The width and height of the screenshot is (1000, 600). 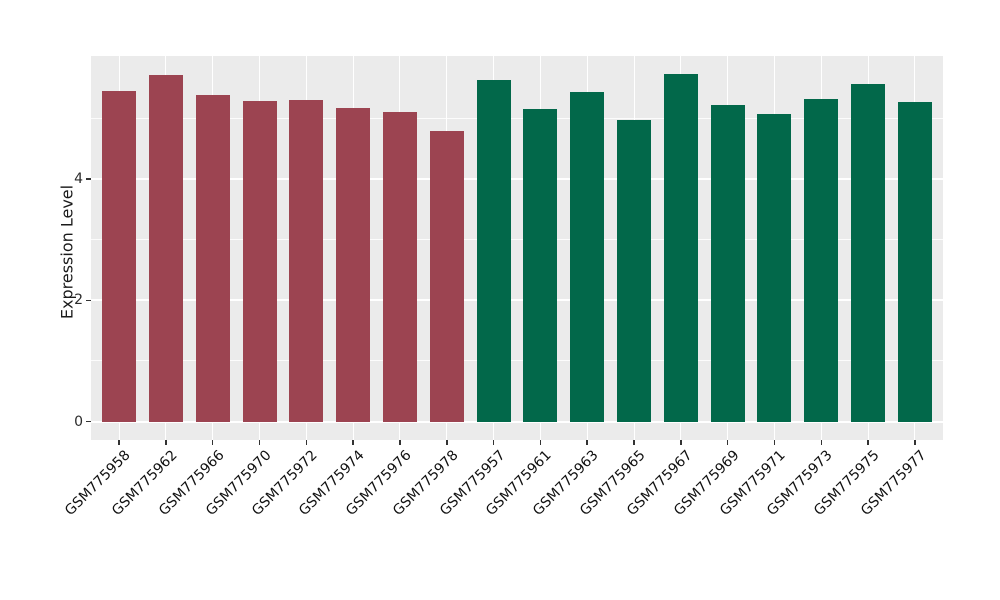 I want to click on bar-GSM775957, so click(x=493, y=250).